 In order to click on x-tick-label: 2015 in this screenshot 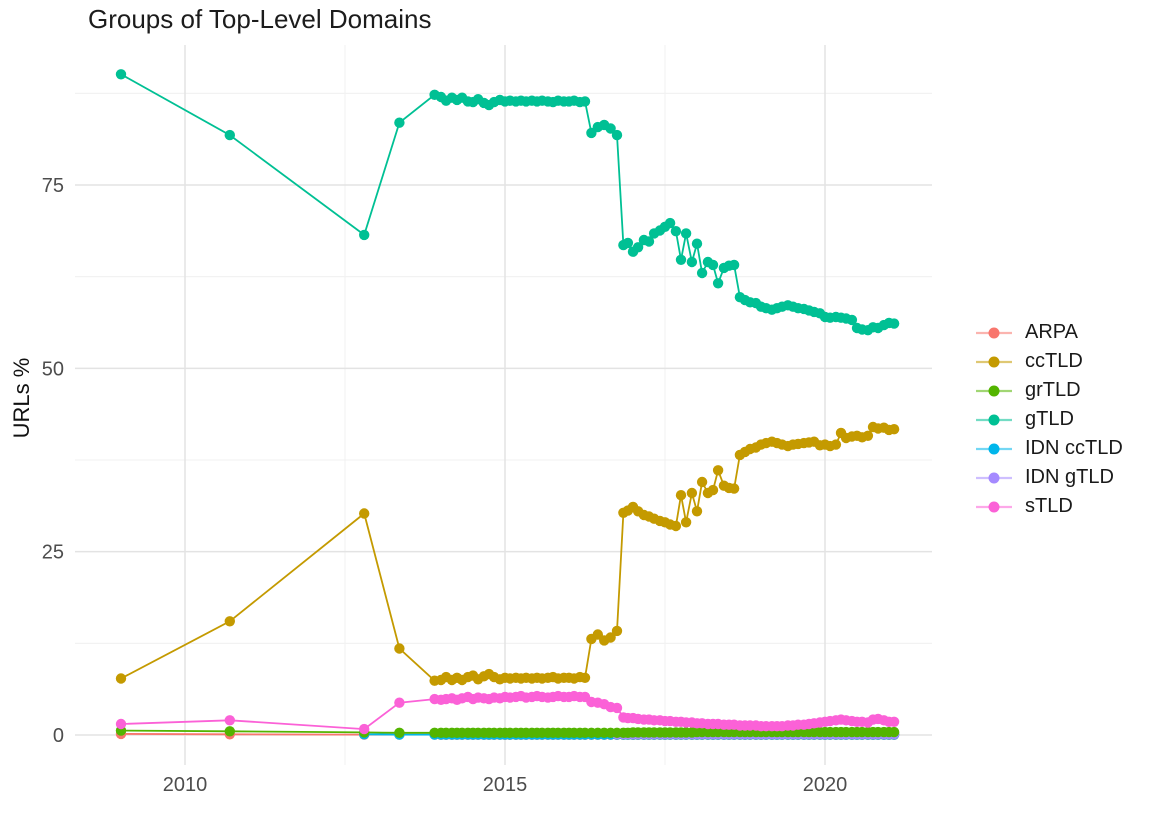, I will do `click(505, 785)`.